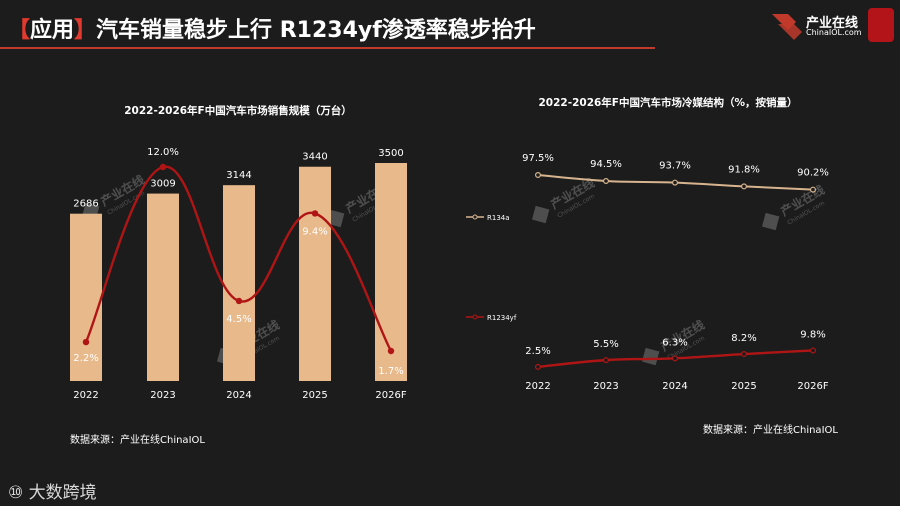 The image size is (900, 506). Describe the element at coordinates (237, 110) in the screenshot. I see `left-chart-title: 2022-2026年F中国汽车市场销售规模（万台）` at that location.